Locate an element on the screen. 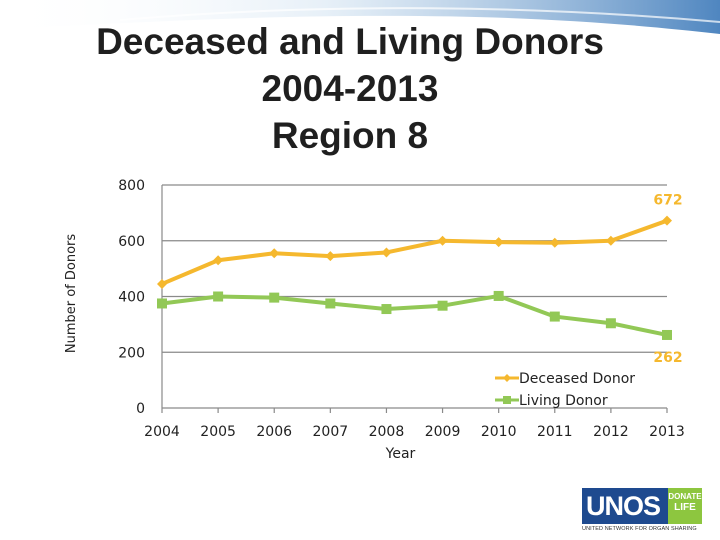  logo-badge-top: DONATE is located at coordinates (685, 496).